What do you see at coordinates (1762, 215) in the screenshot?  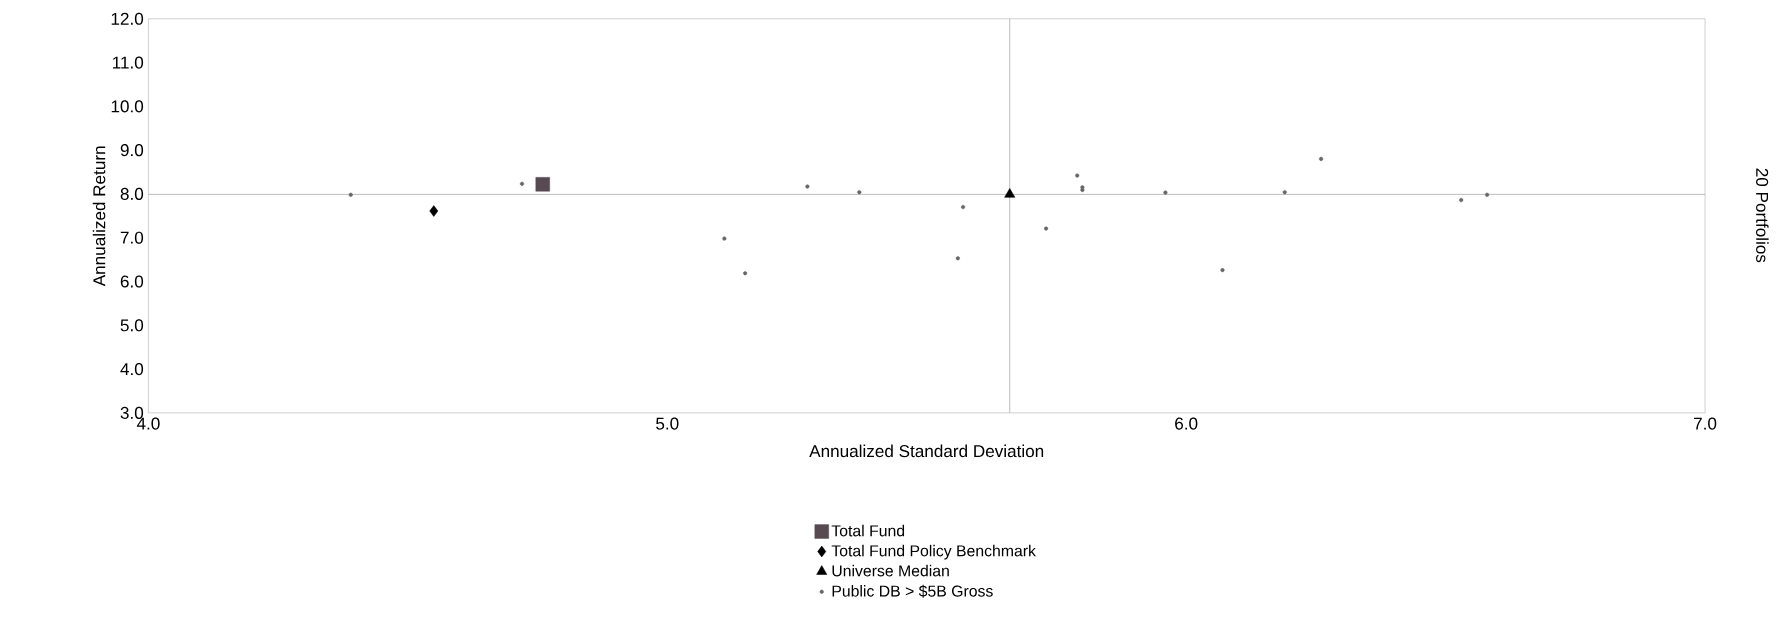 I see `text: 20 Portfolios` at bounding box center [1762, 215].